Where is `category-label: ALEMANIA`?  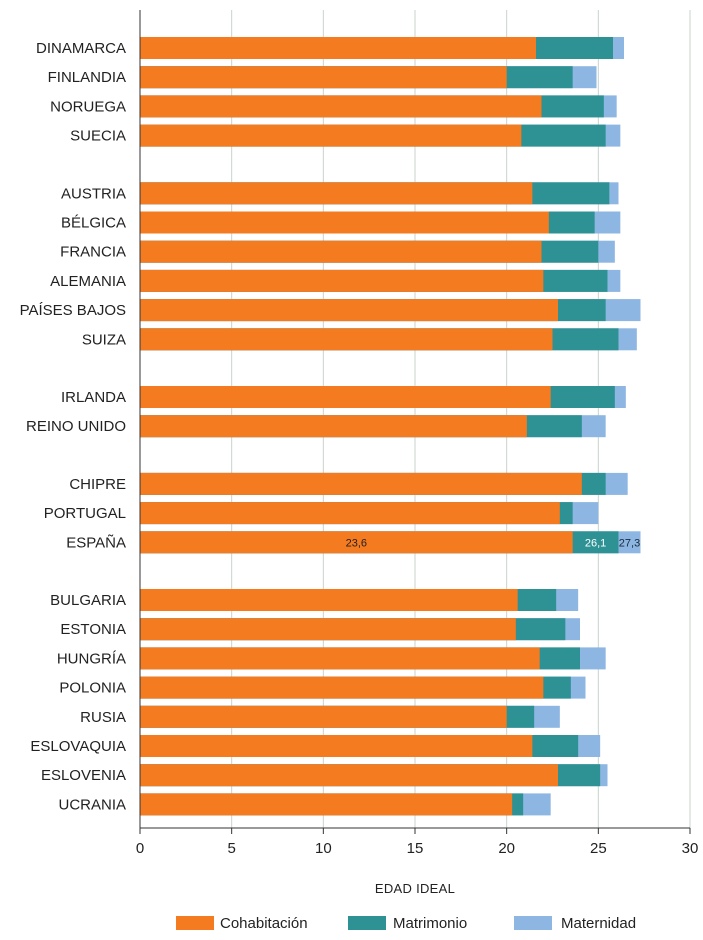
category-label: ALEMANIA is located at coordinates (88, 281).